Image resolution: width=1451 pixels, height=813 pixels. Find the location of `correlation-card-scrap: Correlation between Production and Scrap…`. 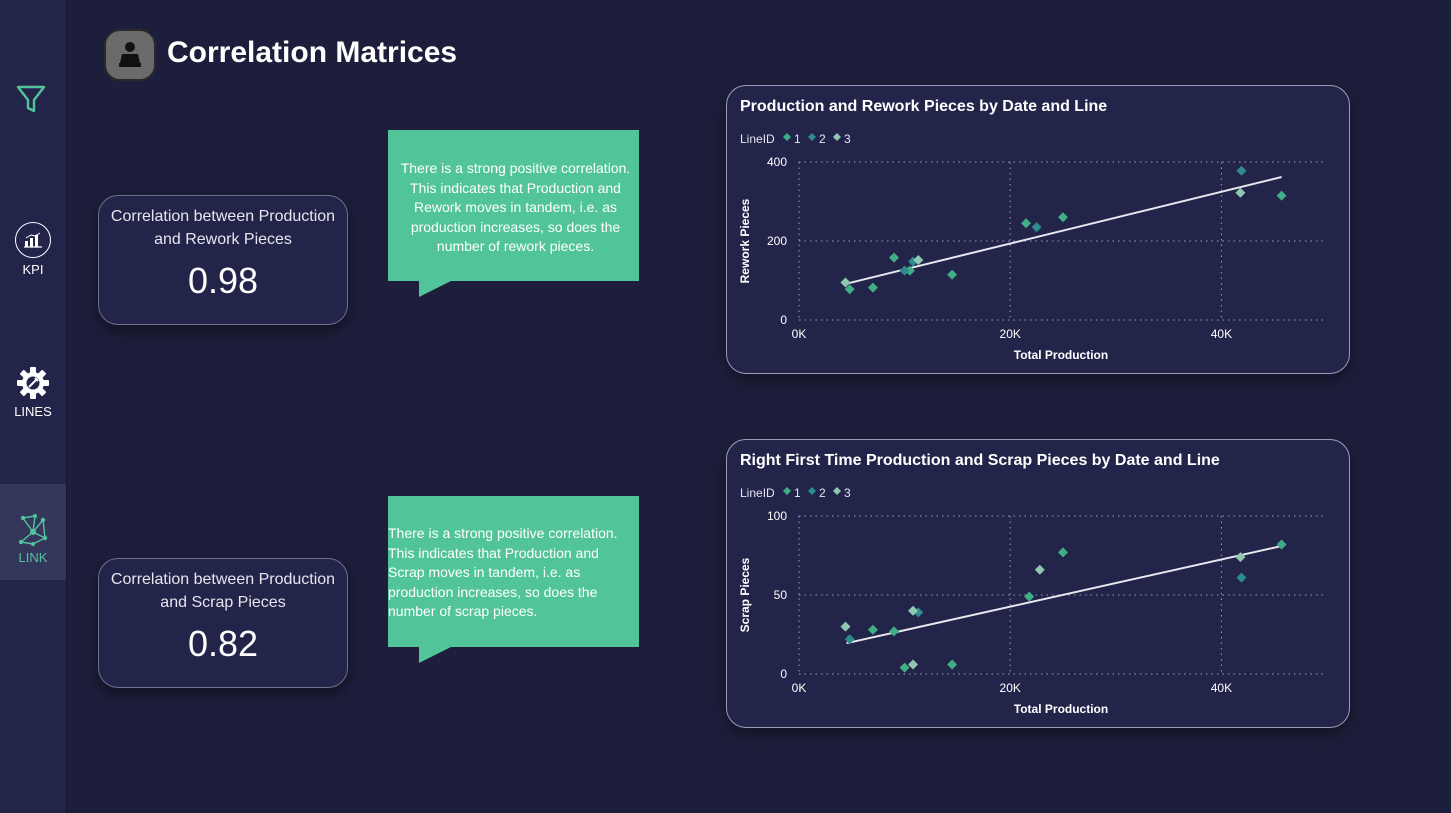

correlation-card-scrap: Correlation between Production and Scrap… is located at coordinates (223, 623).